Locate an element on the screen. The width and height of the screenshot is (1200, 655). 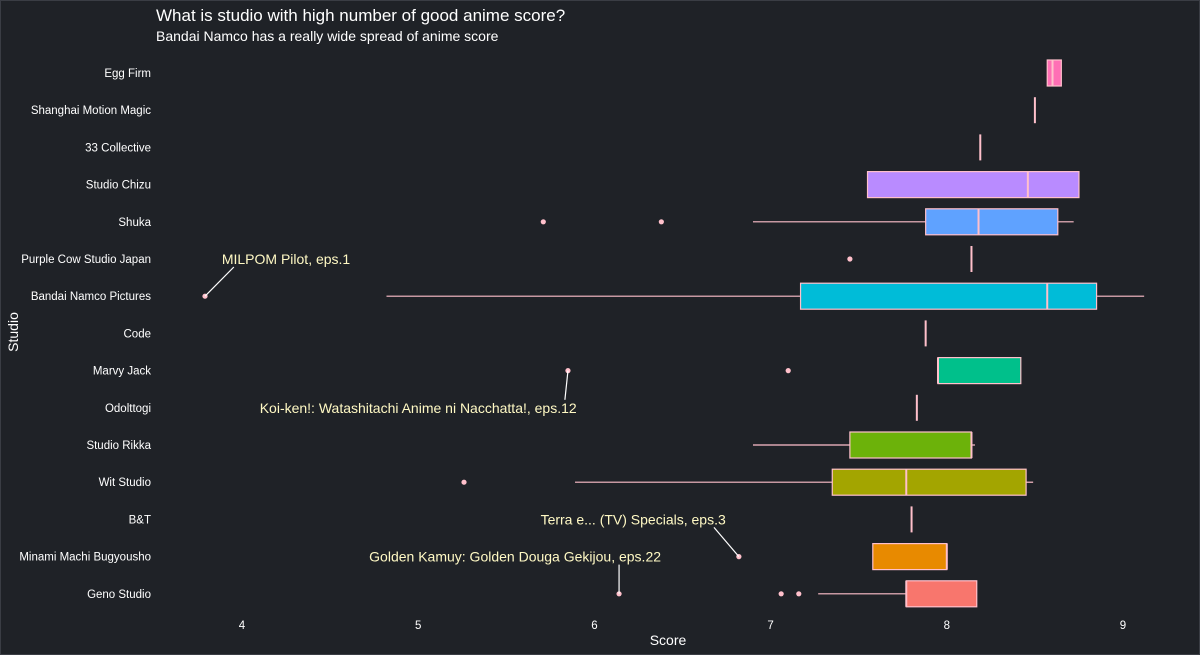
y-tick-label: Wit Studio is located at coordinates (125, 483).